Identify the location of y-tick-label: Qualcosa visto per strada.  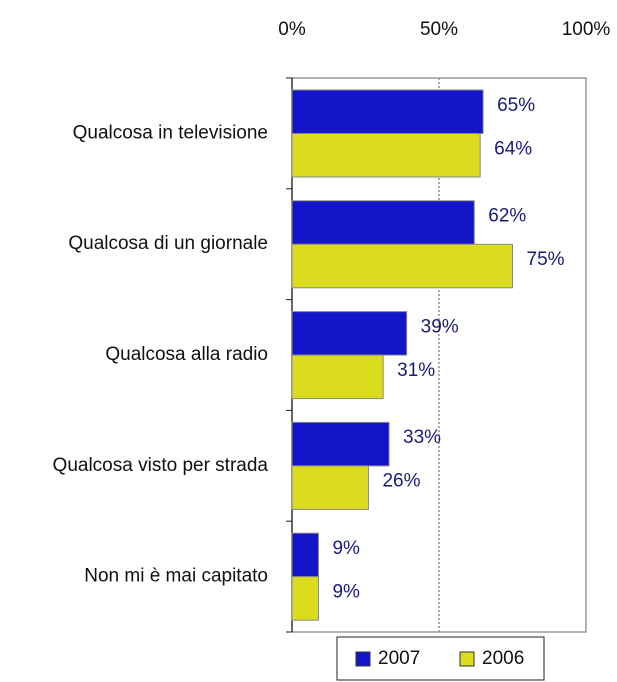
(161, 465).